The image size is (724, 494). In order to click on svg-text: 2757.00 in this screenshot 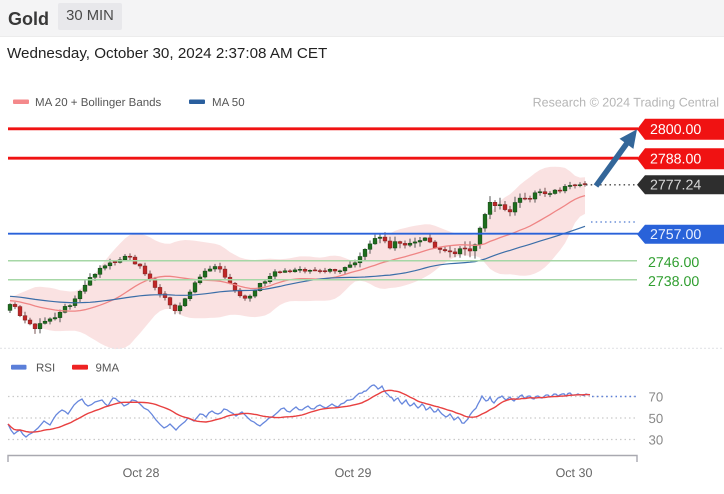, I will do `click(675, 235)`.